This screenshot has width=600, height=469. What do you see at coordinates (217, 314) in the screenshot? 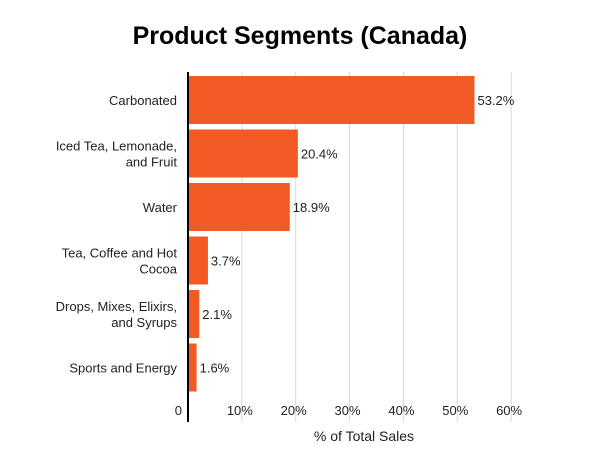
I see `data-label: 2.1%` at bounding box center [217, 314].